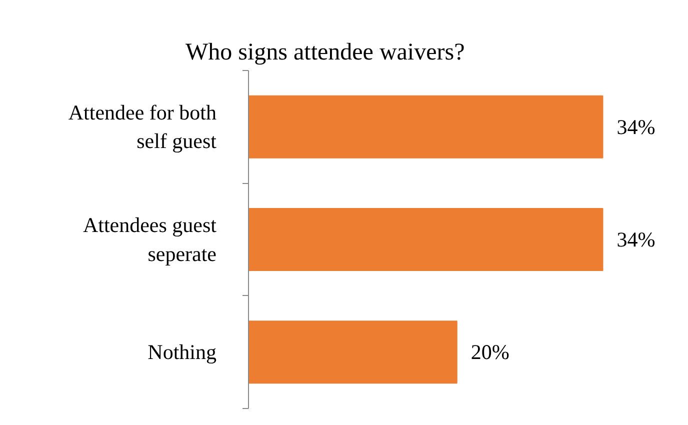 This screenshot has width=688, height=425. I want to click on y-tick-label: Attendees guest seperate, so click(149, 239).